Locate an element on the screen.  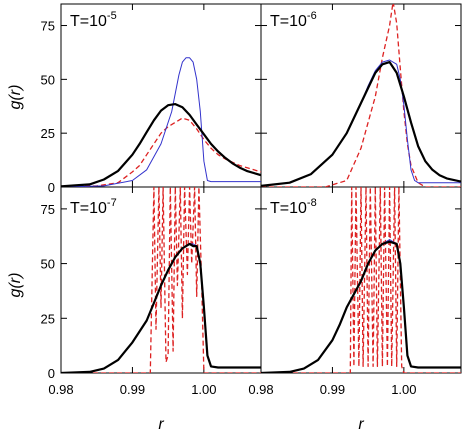
y-axis-title-top: g(r) is located at coordinates (15, 97).